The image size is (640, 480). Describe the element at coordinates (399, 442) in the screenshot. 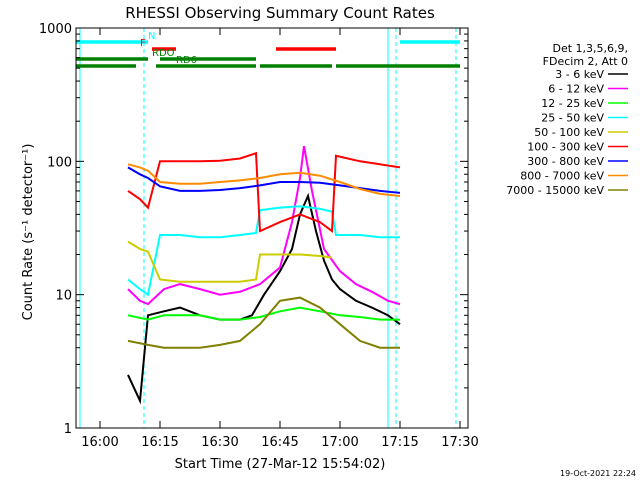

I see `x-tick-label: 17:15` at that location.